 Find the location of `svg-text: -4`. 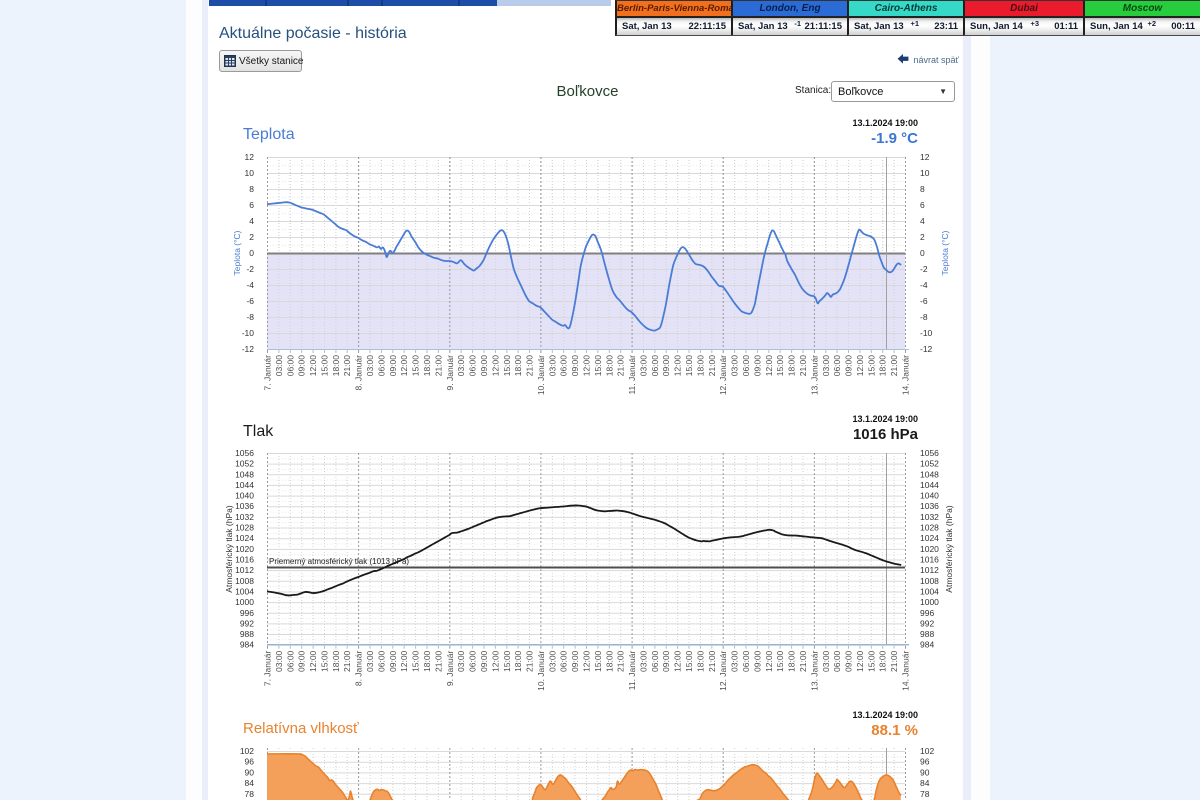

svg-text: -4 is located at coordinates (924, 285).